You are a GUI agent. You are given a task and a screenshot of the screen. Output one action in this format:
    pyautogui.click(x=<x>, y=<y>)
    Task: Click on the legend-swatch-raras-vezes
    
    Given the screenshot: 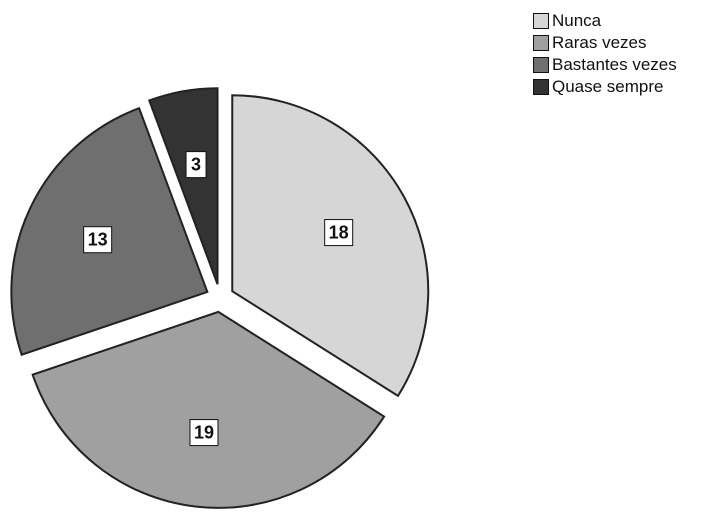 What is the action you would take?
    pyautogui.click(x=541, y=43)
    